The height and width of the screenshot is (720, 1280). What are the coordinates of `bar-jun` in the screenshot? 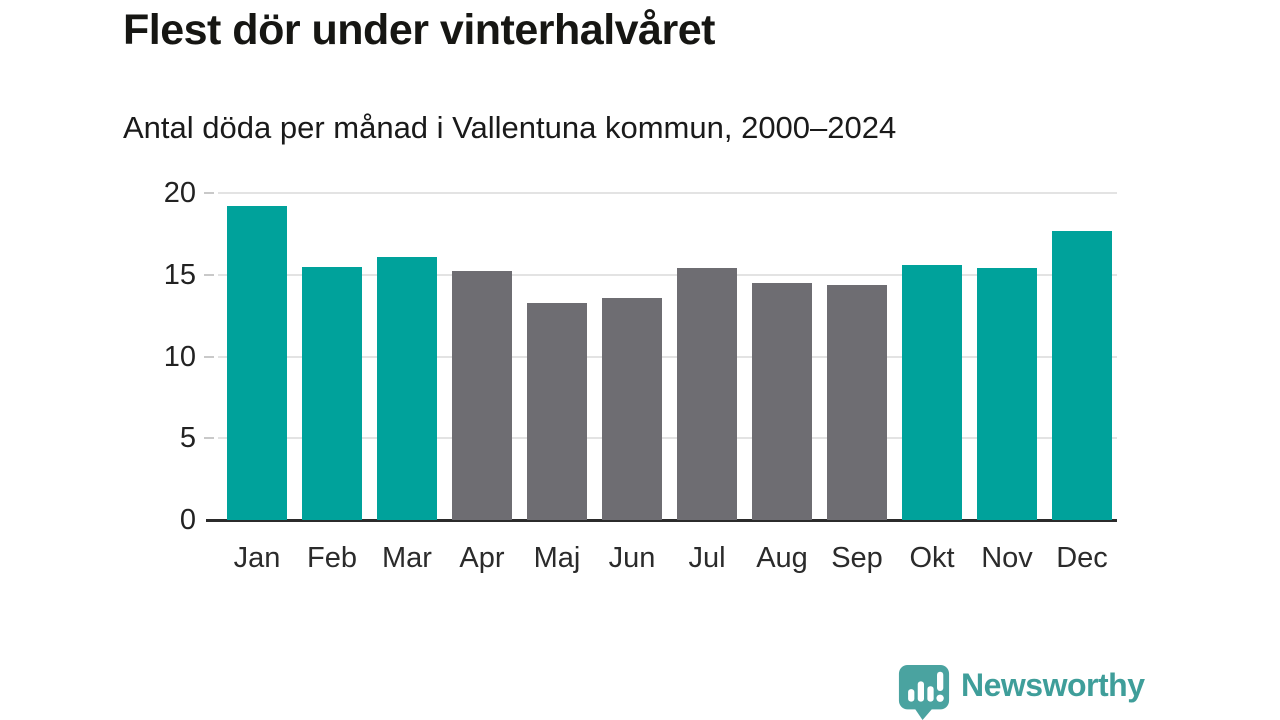 It's located at (632, 408).